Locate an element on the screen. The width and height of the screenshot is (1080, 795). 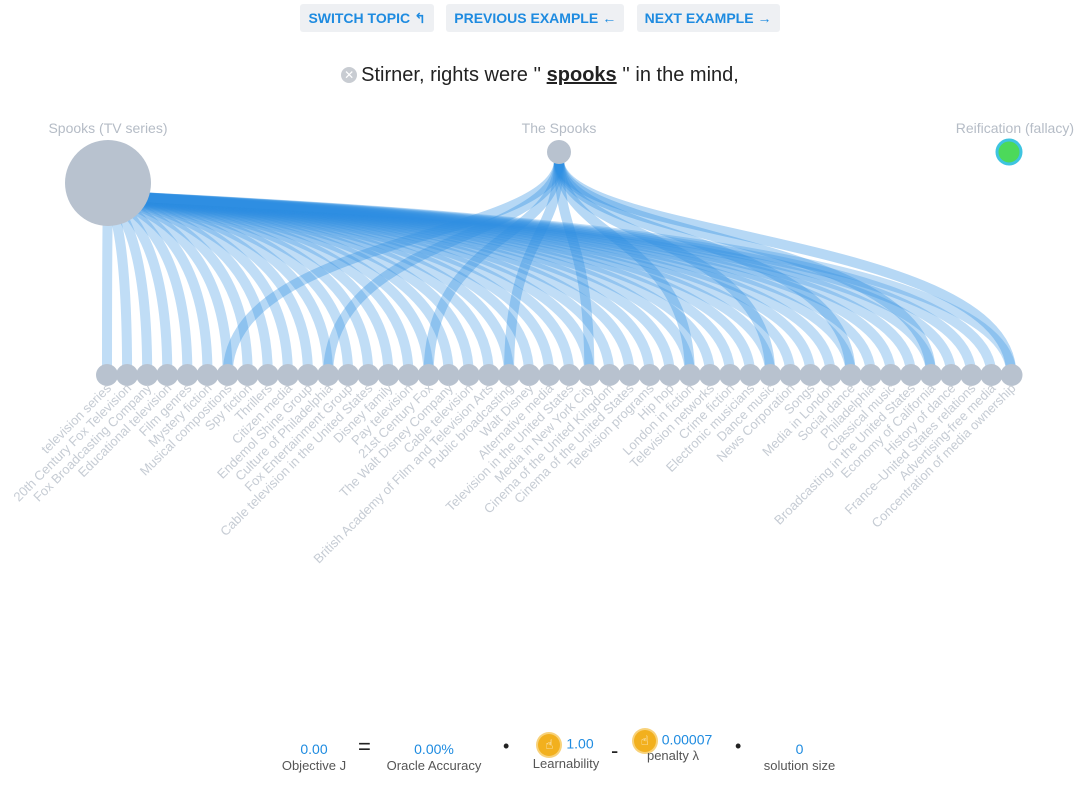
minus-sign: - is located at coordinates (615, 750).